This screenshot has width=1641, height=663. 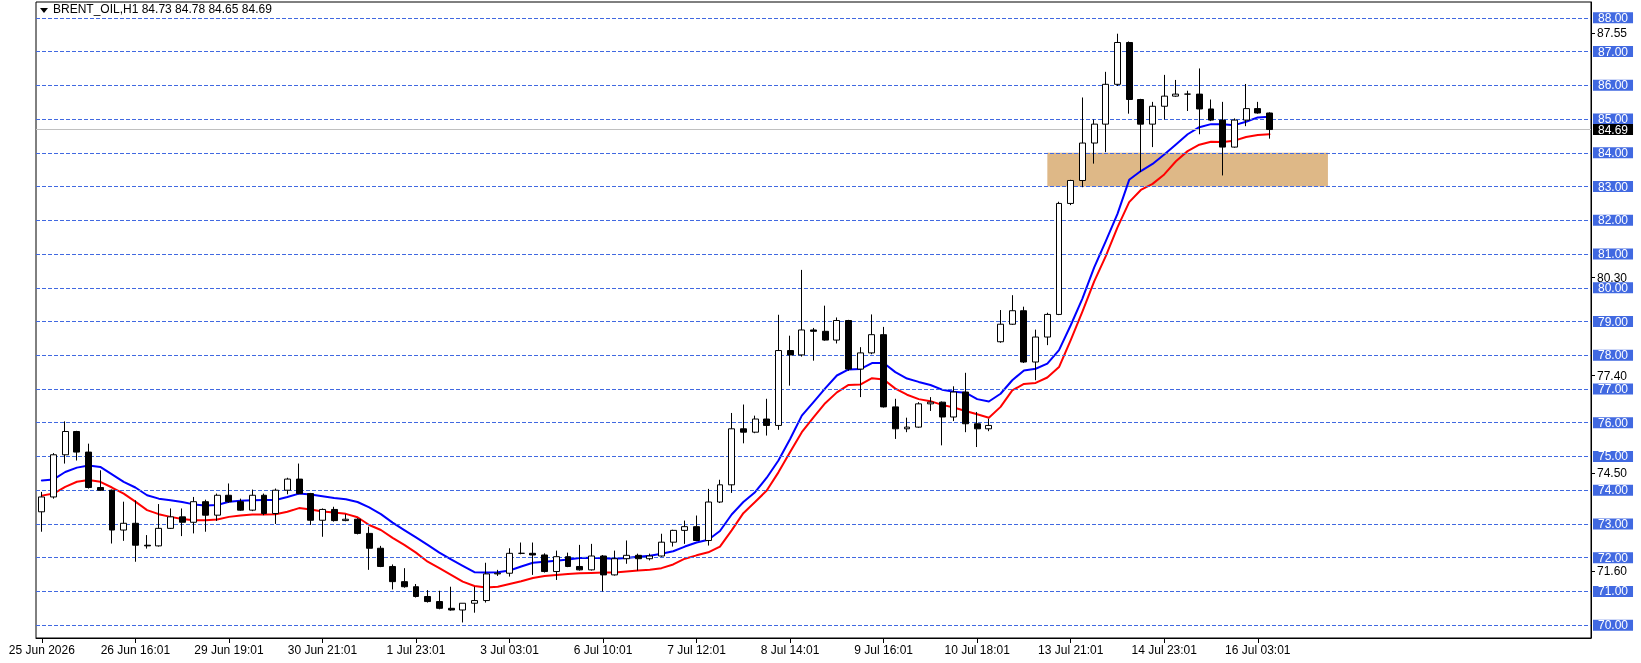 I want to click on x-tick-label: 25 Jun 2026, so click(x=42, y=650).